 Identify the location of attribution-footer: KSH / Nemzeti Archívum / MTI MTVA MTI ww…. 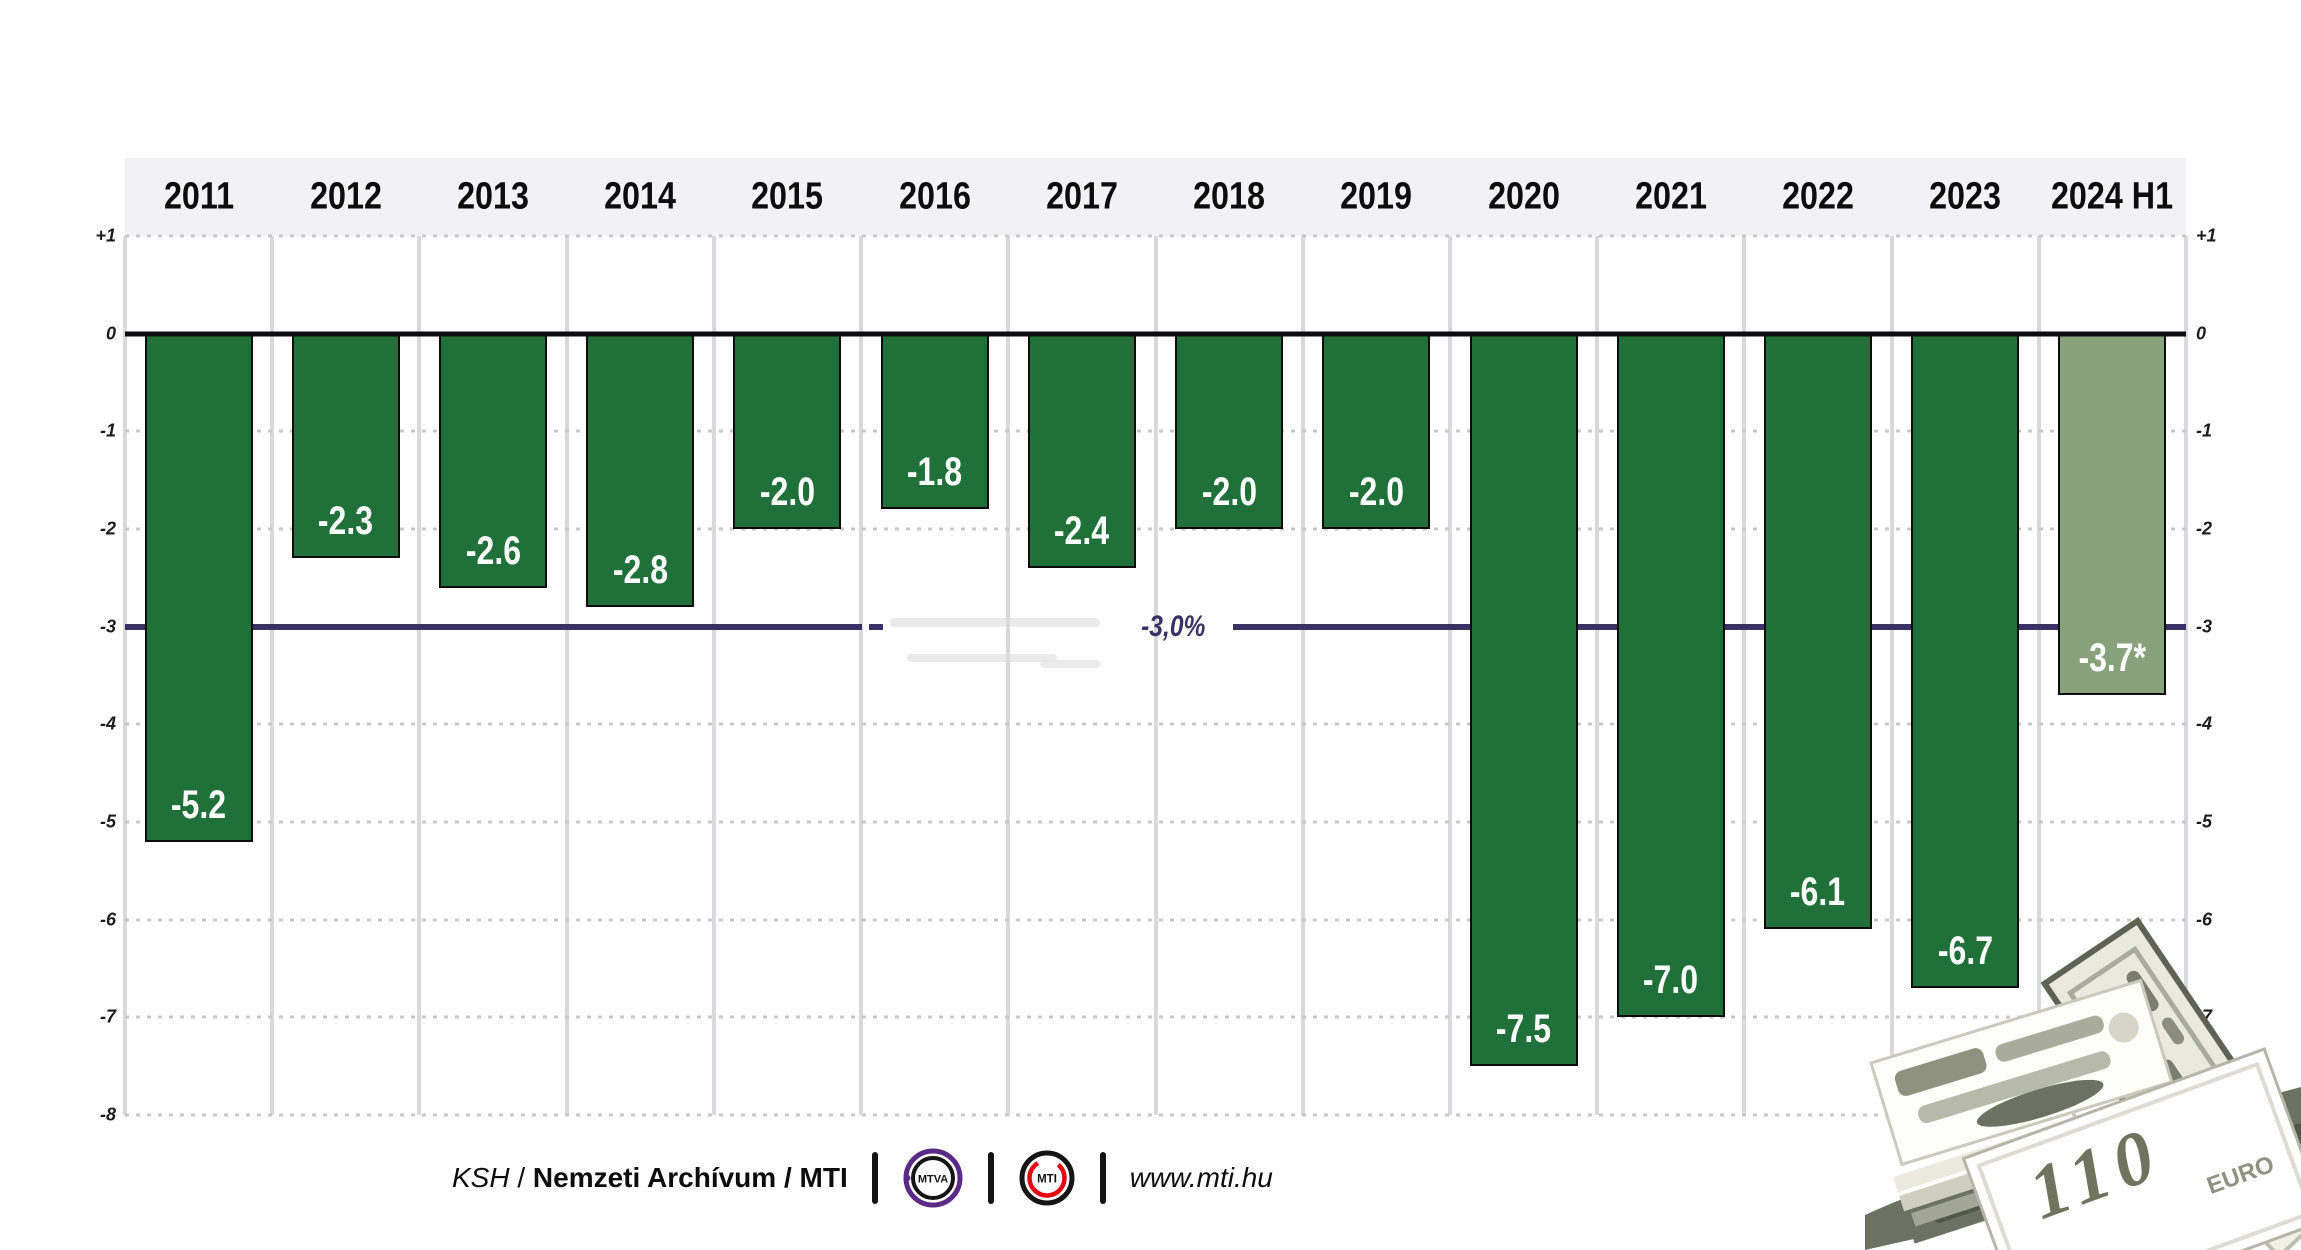
(862, 1178).